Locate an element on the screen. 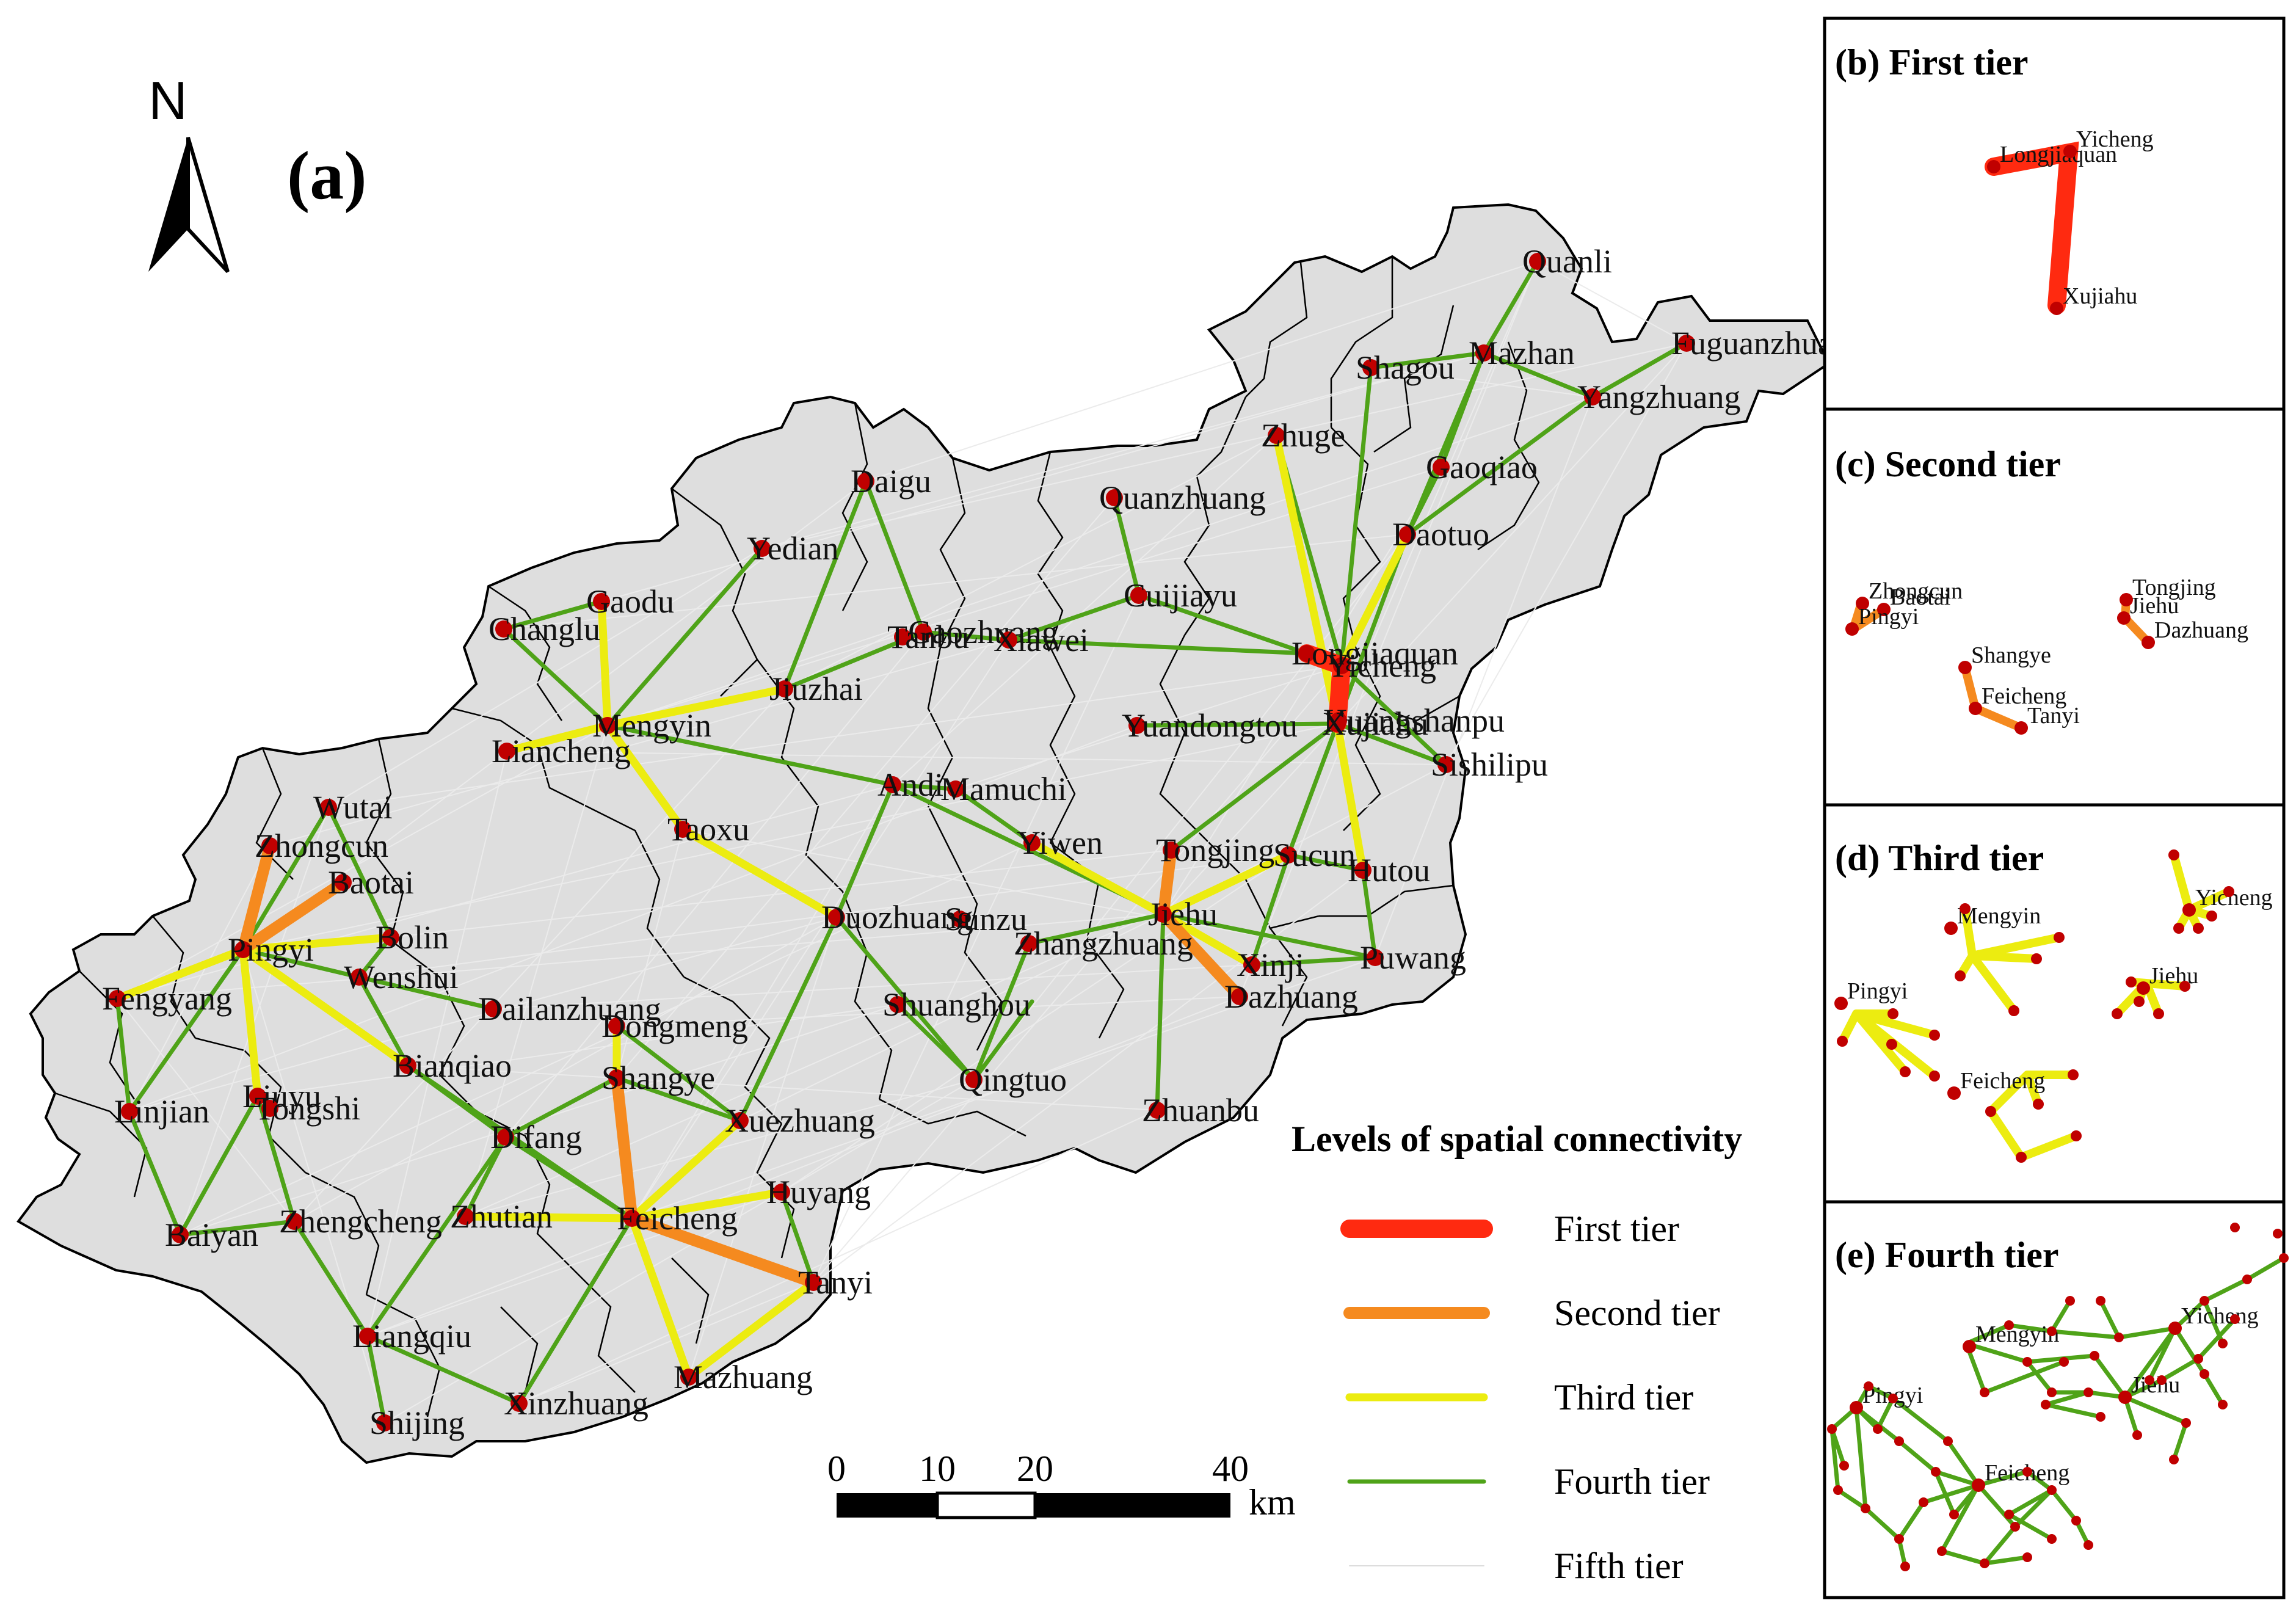 The height and width of the screenshot is (1611, 2296). panel-town-mengyin: Mengyin is located at coordinates (1993, 919).